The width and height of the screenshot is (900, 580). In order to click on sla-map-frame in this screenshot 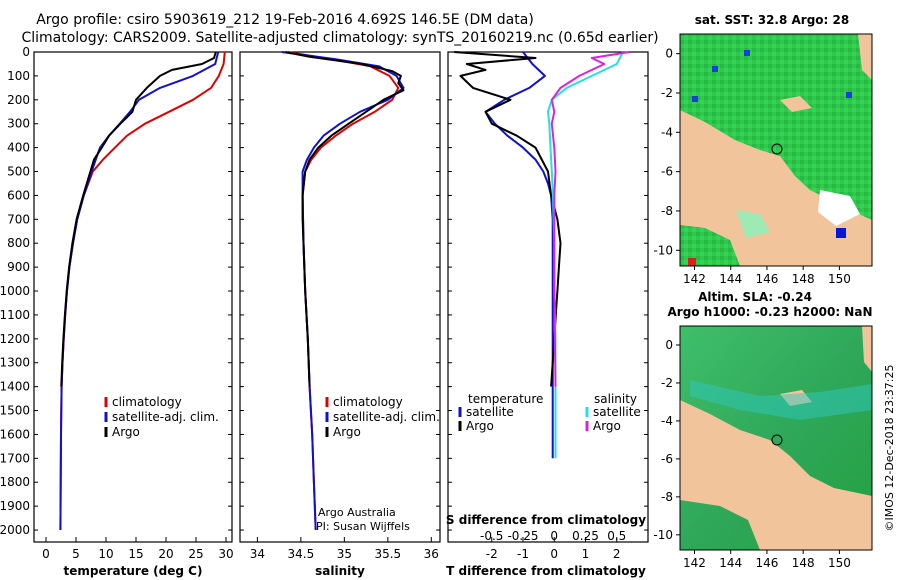, I will do `click(776, 438)`.